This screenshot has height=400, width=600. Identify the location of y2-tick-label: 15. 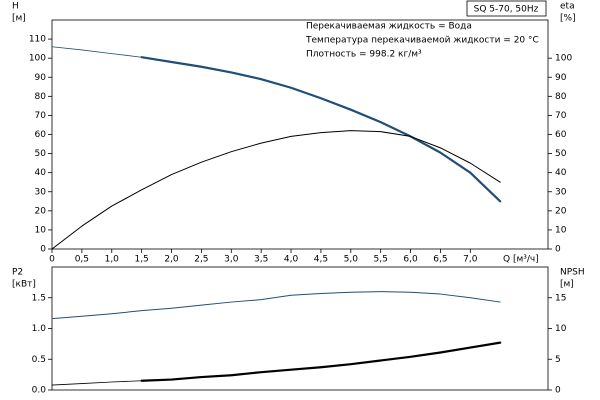
(560, 298).